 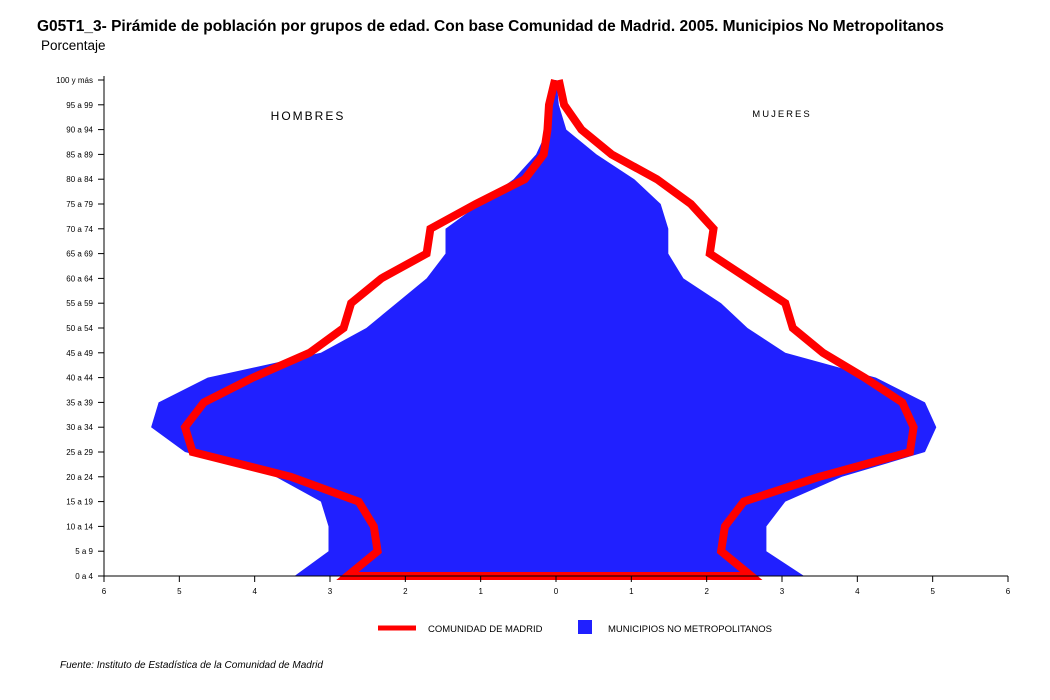 I want to click on y-tick-label: 15 a 19, so click(x=79, y=502).